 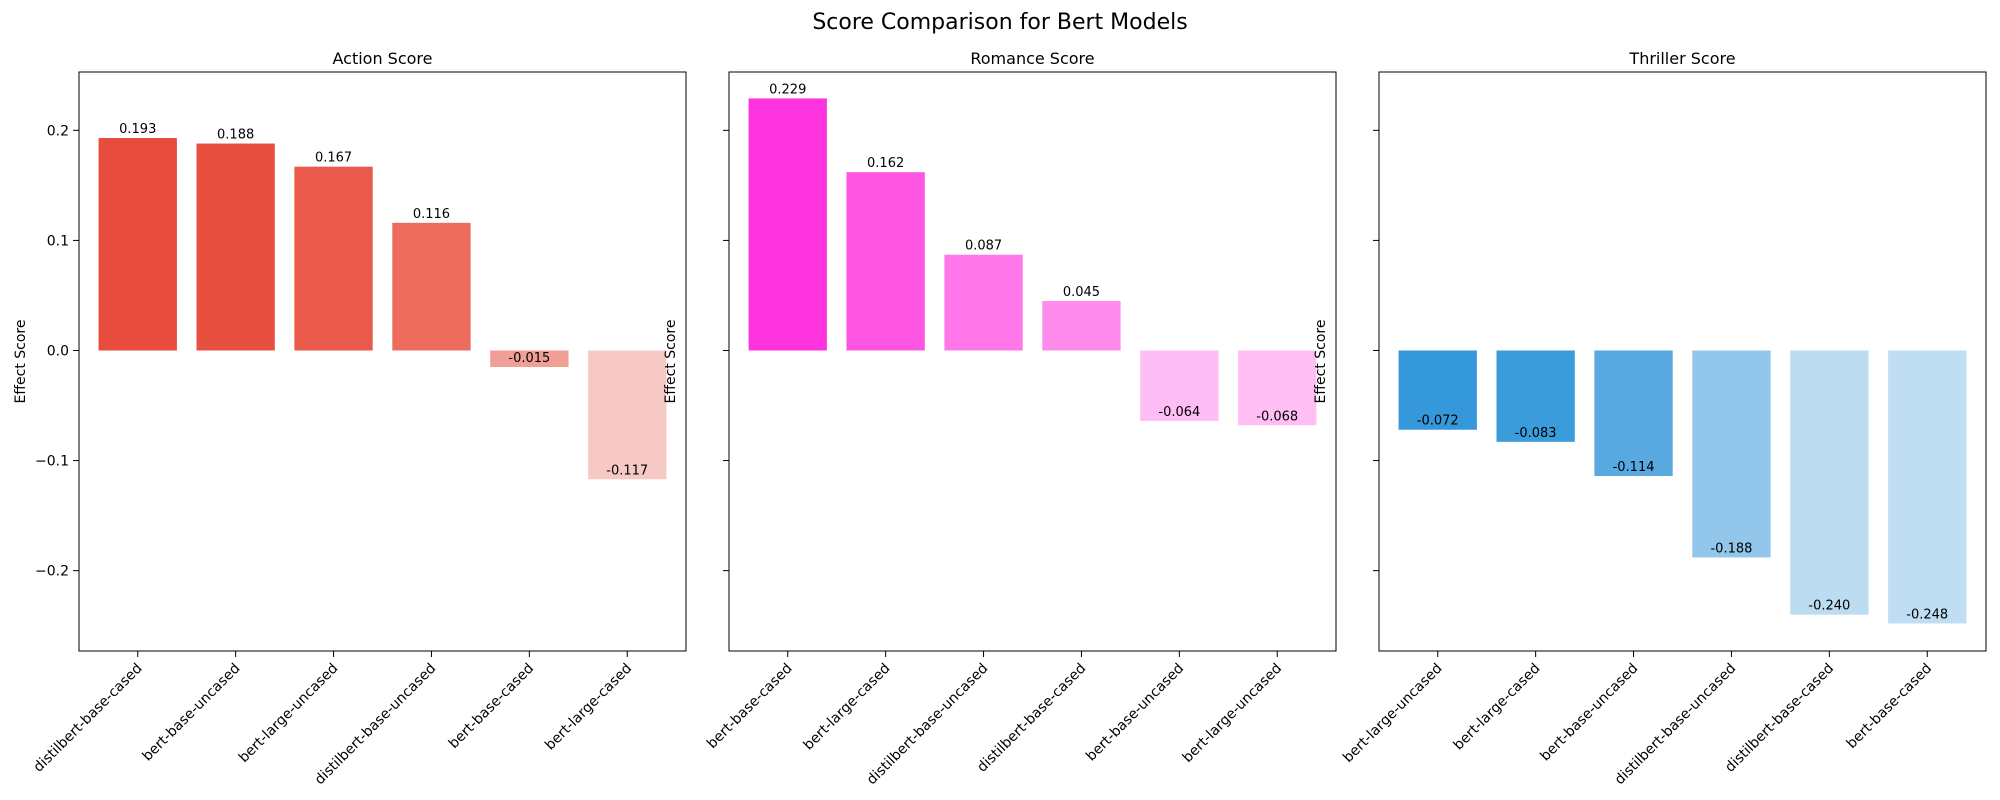 I want to click on panel-title: Action Score, so click(x=382, y=58).